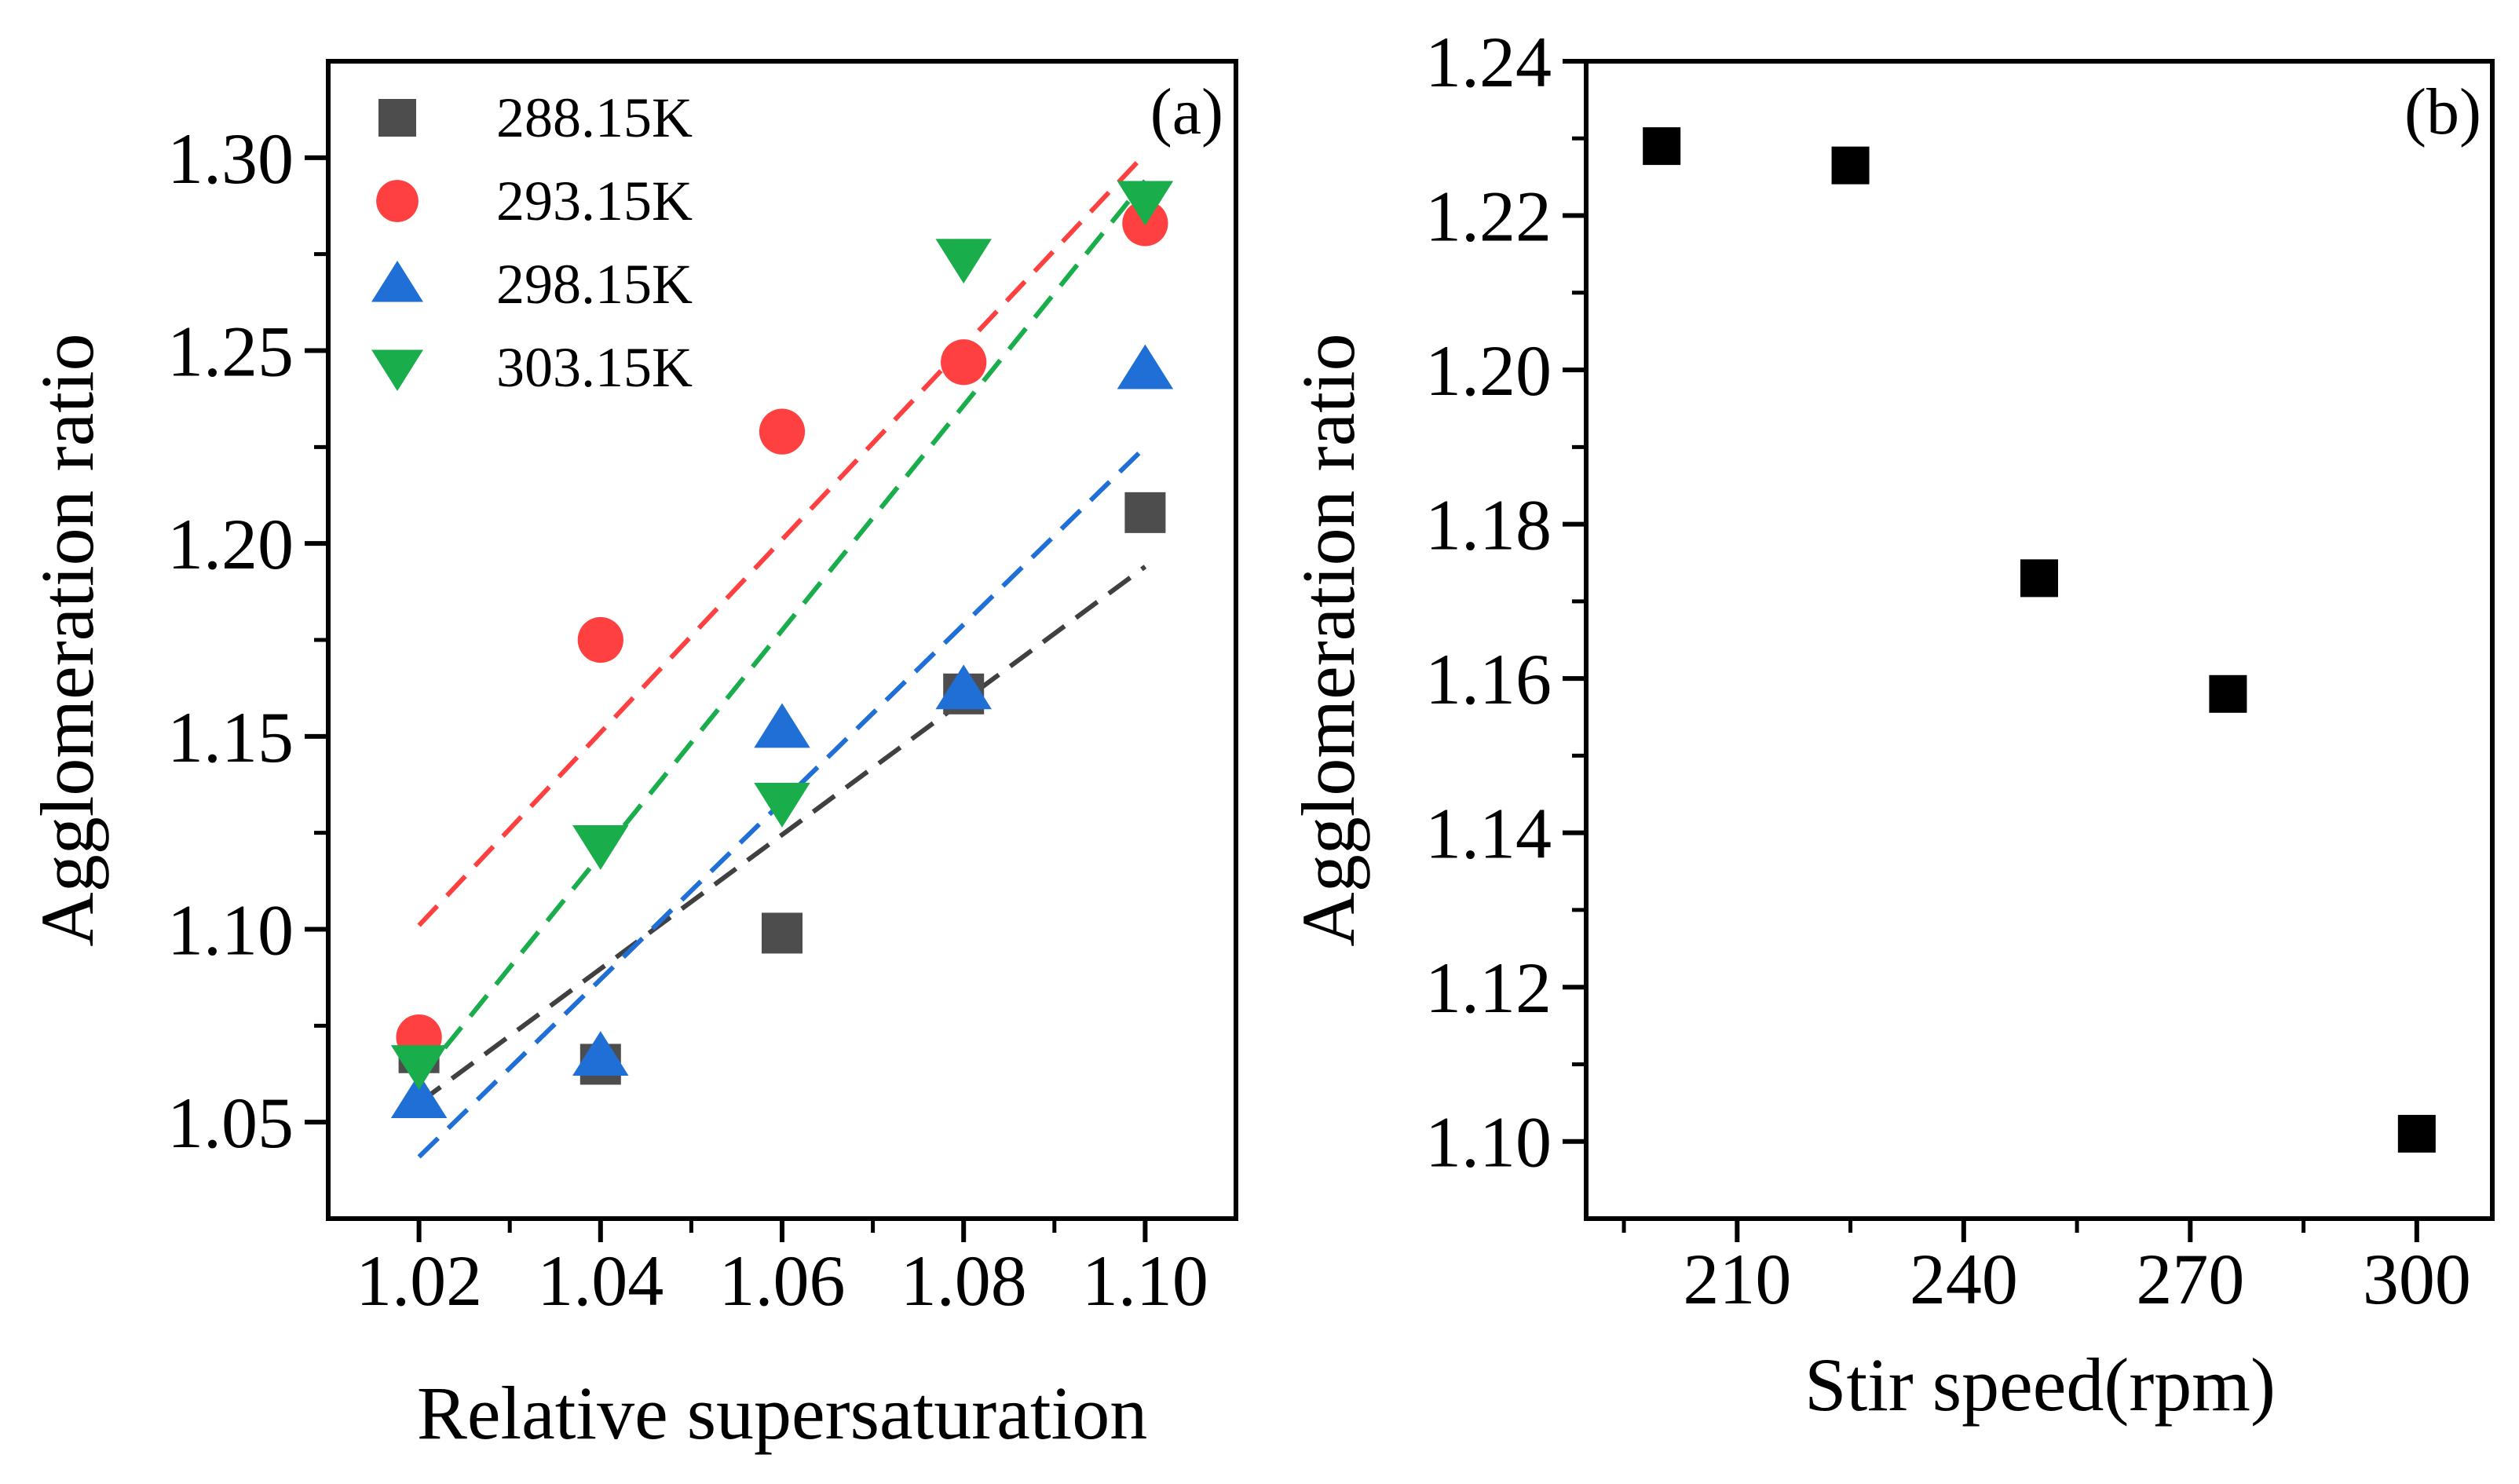 The width and height of the screenshot is (2519, 1484). I want to click on legend-label: 303.15K, so click(594, 368).